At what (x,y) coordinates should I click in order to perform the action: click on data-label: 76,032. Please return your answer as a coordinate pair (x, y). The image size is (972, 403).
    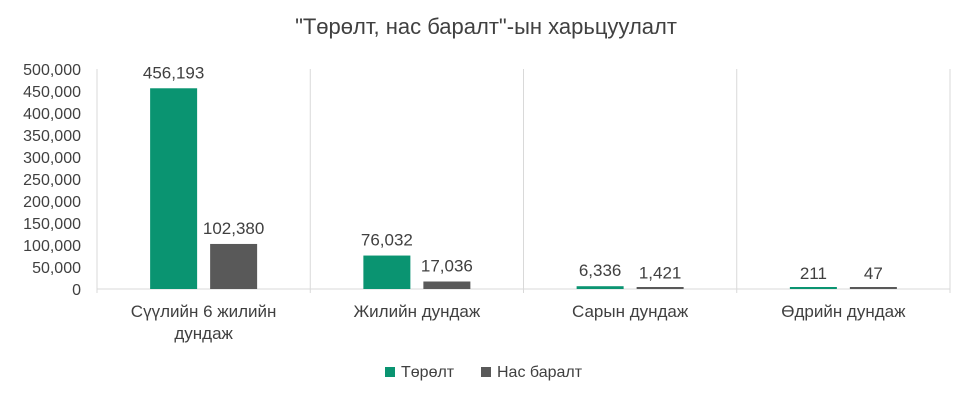
    Looking at the image, I should click on (387, 240).